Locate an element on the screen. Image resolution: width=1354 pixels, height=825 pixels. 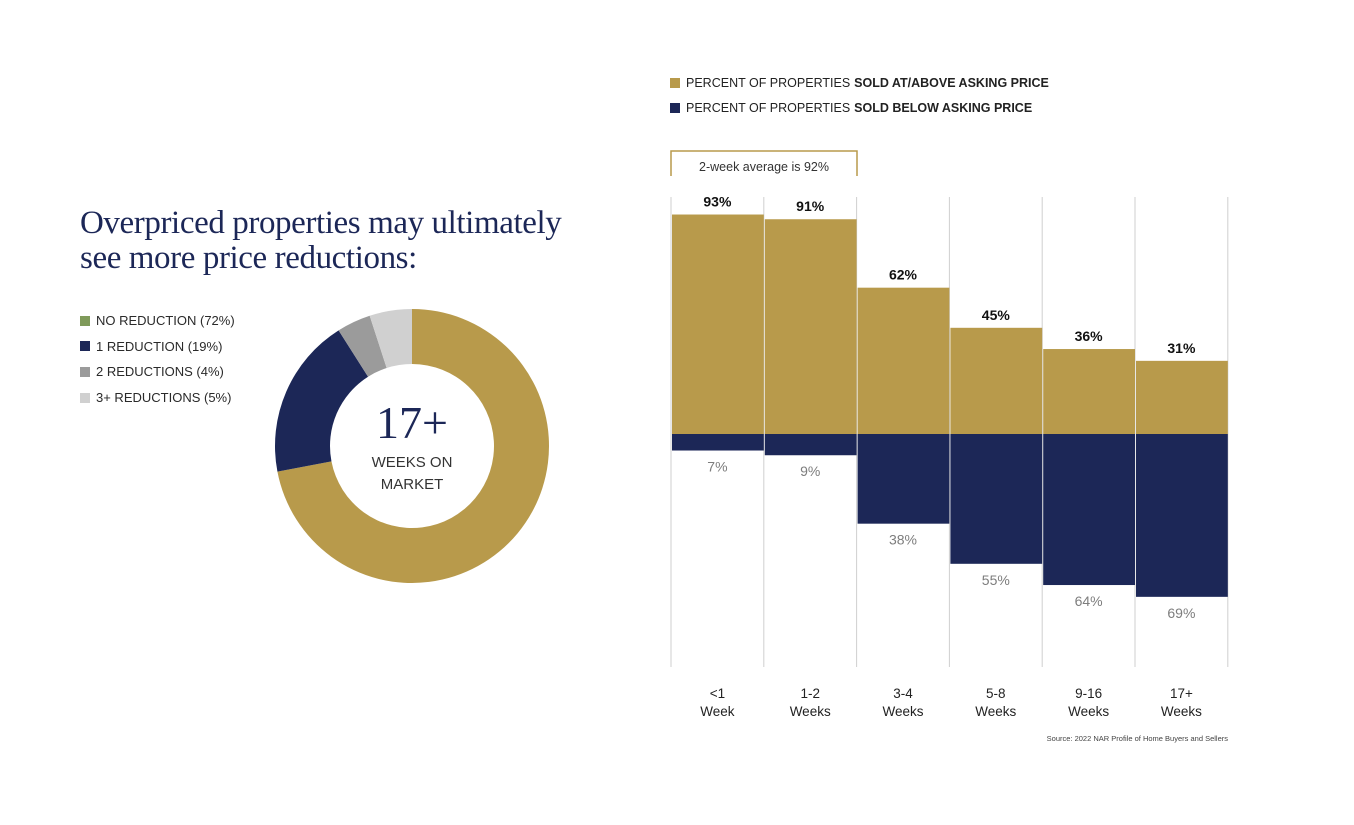
donut-legend-label: NO REDUCTION (72%) is located at coordinates (165, 321).